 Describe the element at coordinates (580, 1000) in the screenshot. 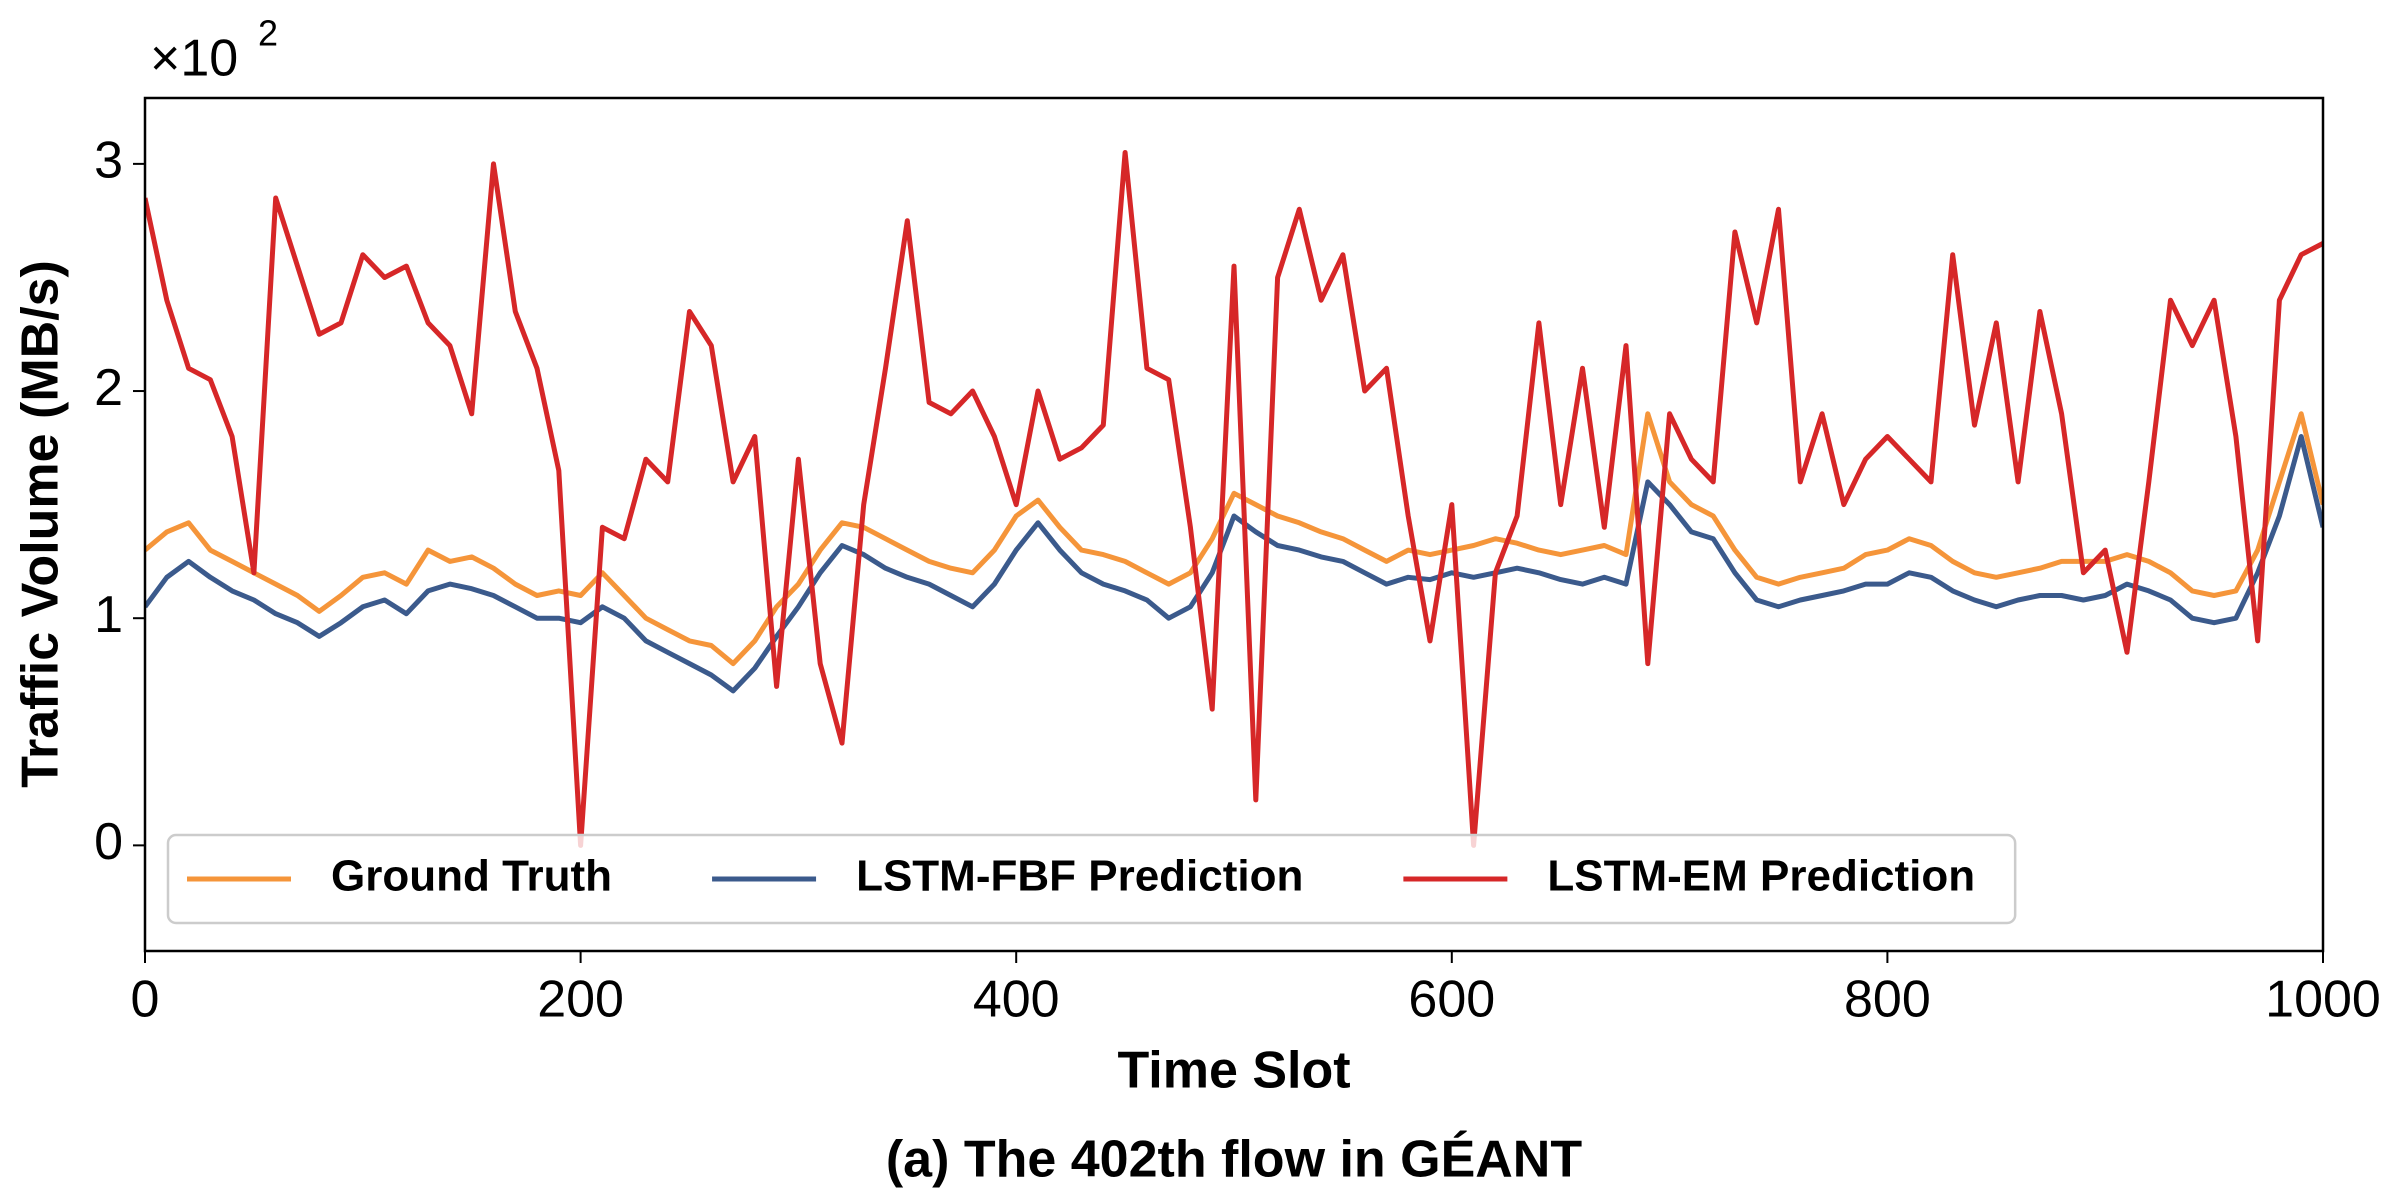

I see `x-tick-label: 200` at that location.